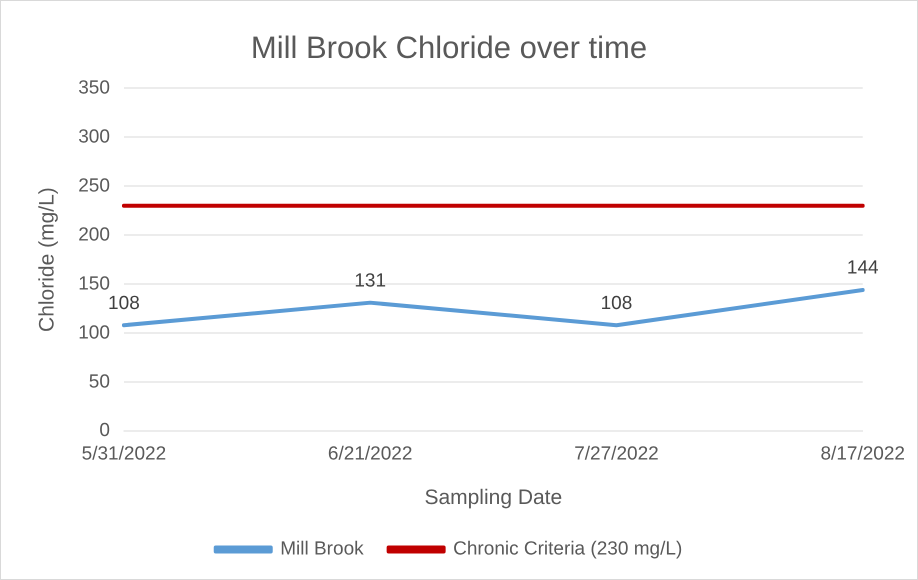 This screenshot has height=580, width=918. What do you see at coordinates (94, 87) in the screenshot?
I see `y-tick-label: 350` at bounding box center [94, 87].